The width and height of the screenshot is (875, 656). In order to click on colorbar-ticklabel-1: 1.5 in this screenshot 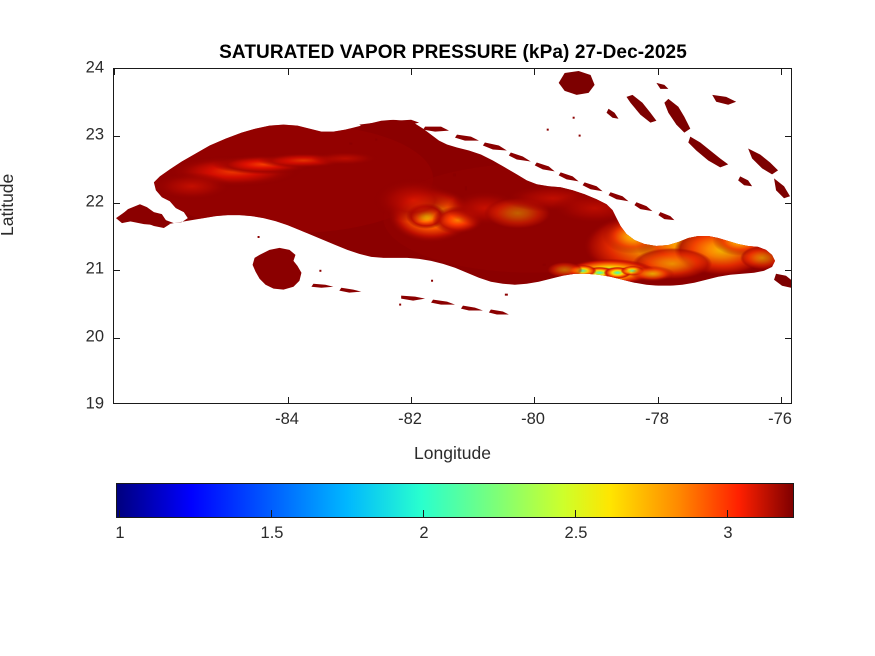, I will do `click(272, 533)`.